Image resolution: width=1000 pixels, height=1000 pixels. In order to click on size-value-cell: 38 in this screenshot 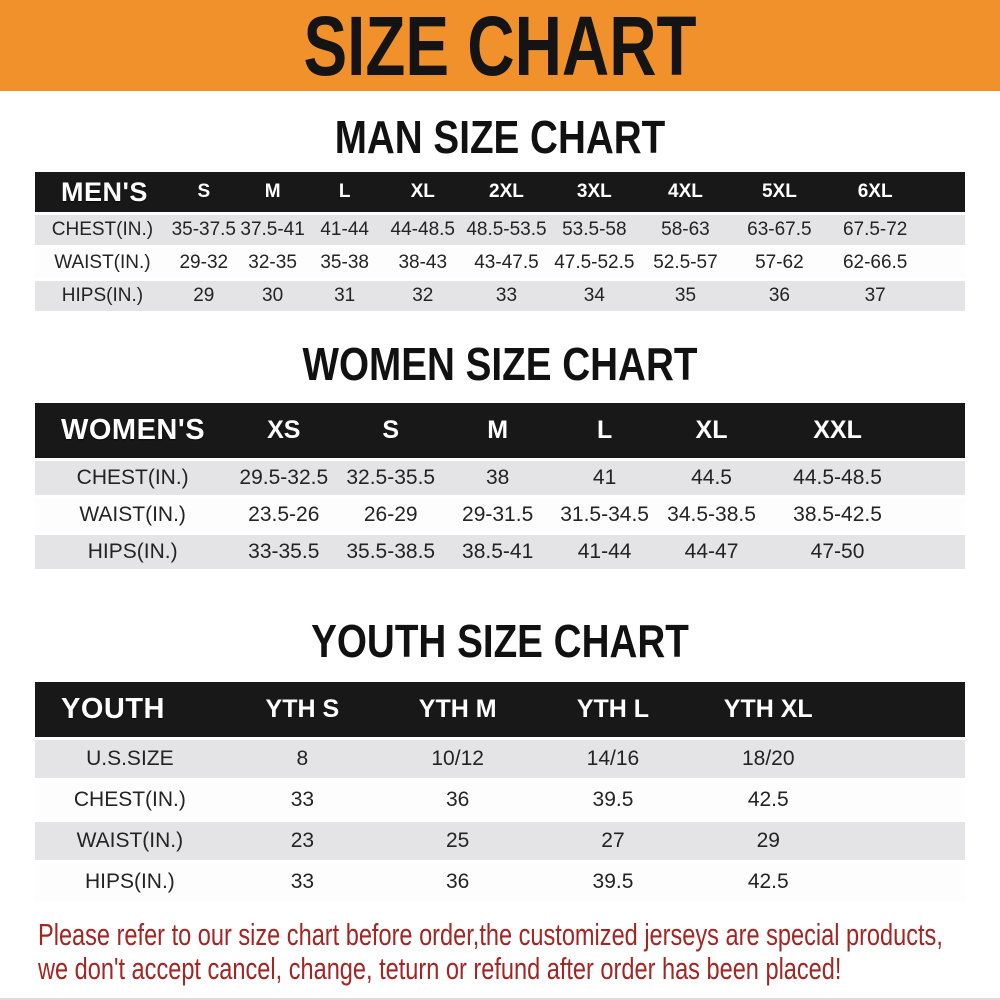, I will do `click(498, 478)`.